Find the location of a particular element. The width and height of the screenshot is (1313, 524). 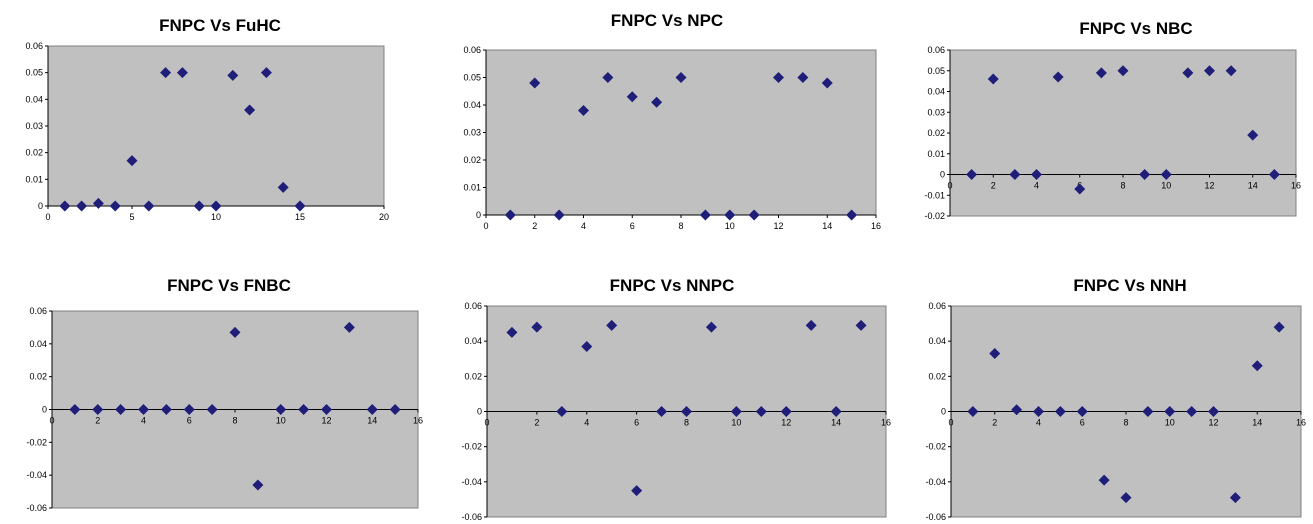

chart-title: FNPC Vs NBC is located at coordinates (1135, 28).